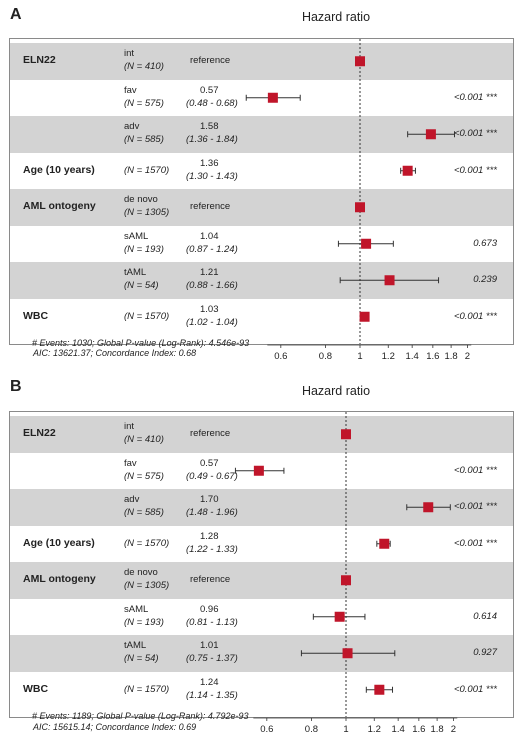 The width and height of the screenshot is (520, 744). Describe the element at coordinates (209, 127) in the screenshot. I see `hr-value: 1.58` at that location.